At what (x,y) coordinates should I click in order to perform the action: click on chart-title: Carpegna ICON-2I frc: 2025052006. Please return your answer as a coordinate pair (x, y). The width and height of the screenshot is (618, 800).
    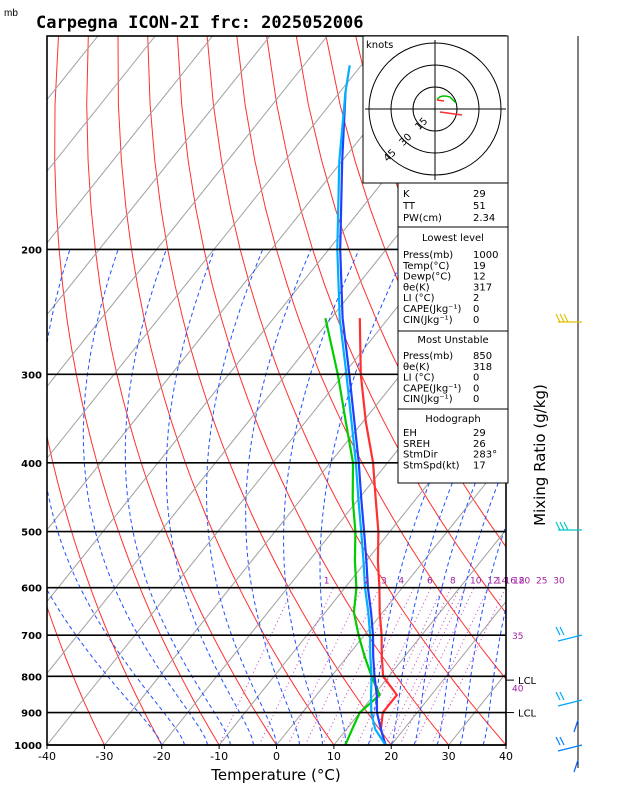
    Looking at the image, I should click on (200, 23).